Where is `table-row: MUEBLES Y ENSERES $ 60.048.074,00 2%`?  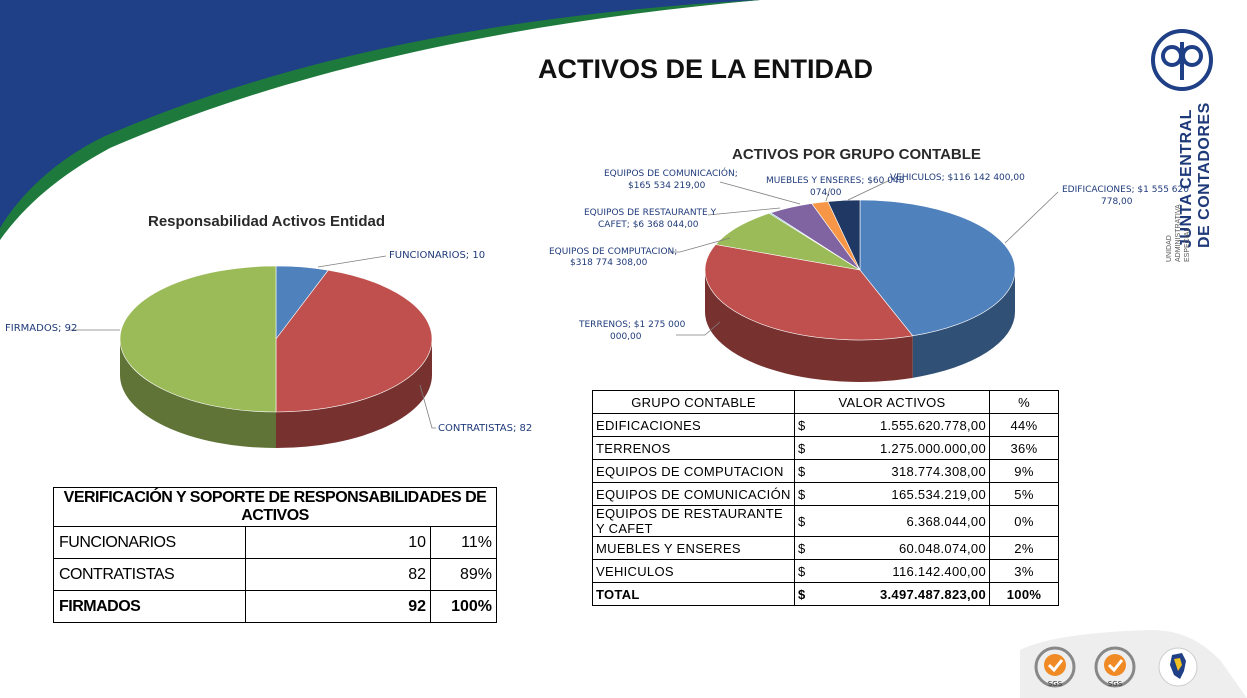
table-row: MUEBLES Y ENSERES $ 60.048.074,00 2% is located at coordinates (825, 548).